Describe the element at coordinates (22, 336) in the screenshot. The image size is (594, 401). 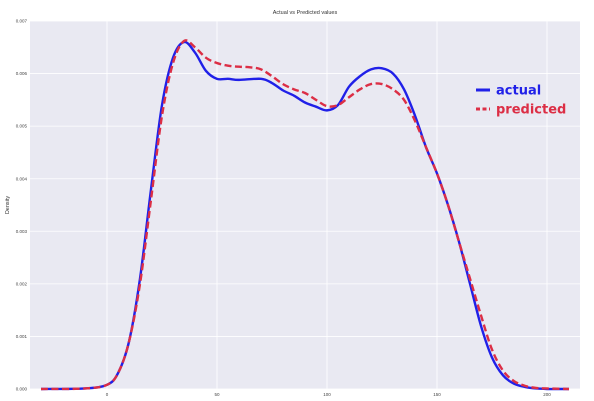
I see `y-tick-label: 0.001` at that location.